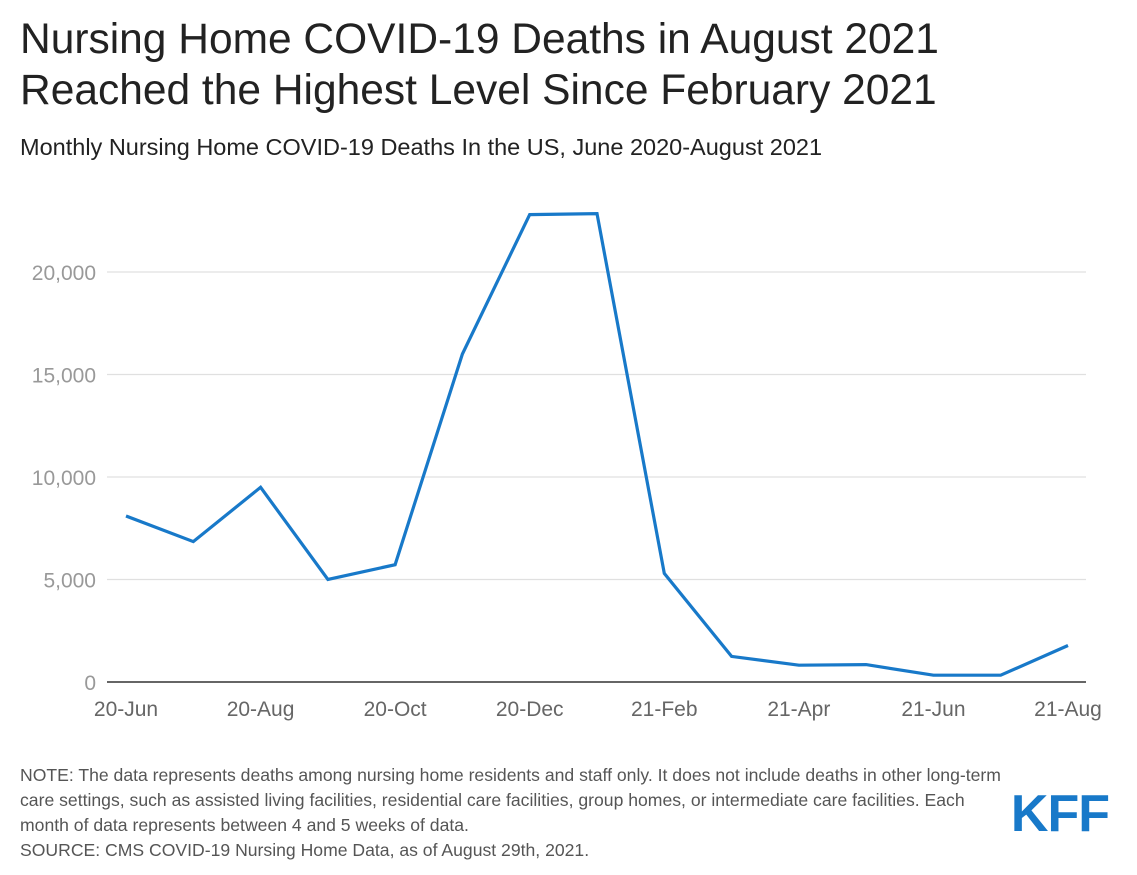 The height and width of the screenshot is (875, 1137). Describe the element at coordinates (261, 709) in the screenshot. I see `x-tick-label: 20-Aug` at that location.